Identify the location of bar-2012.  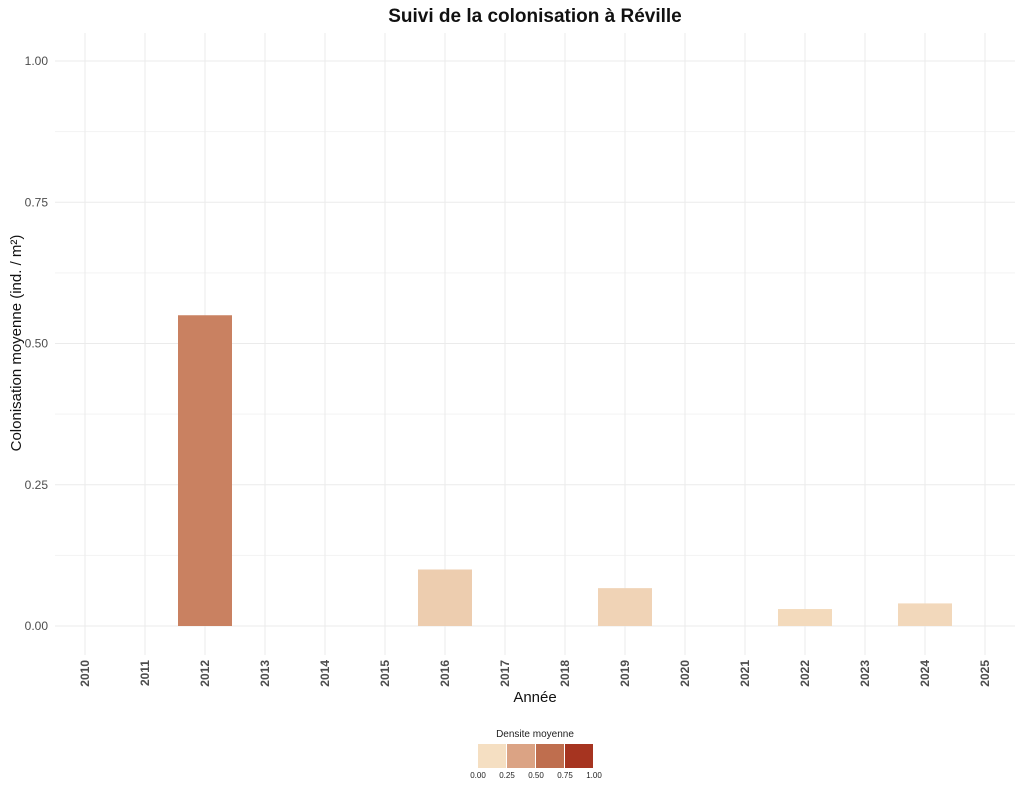
(205, 470).